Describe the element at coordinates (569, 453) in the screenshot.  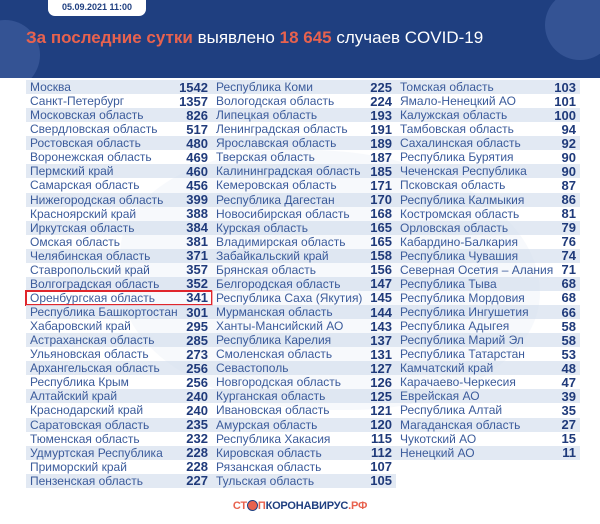
I see `case-count: 11` at that location.